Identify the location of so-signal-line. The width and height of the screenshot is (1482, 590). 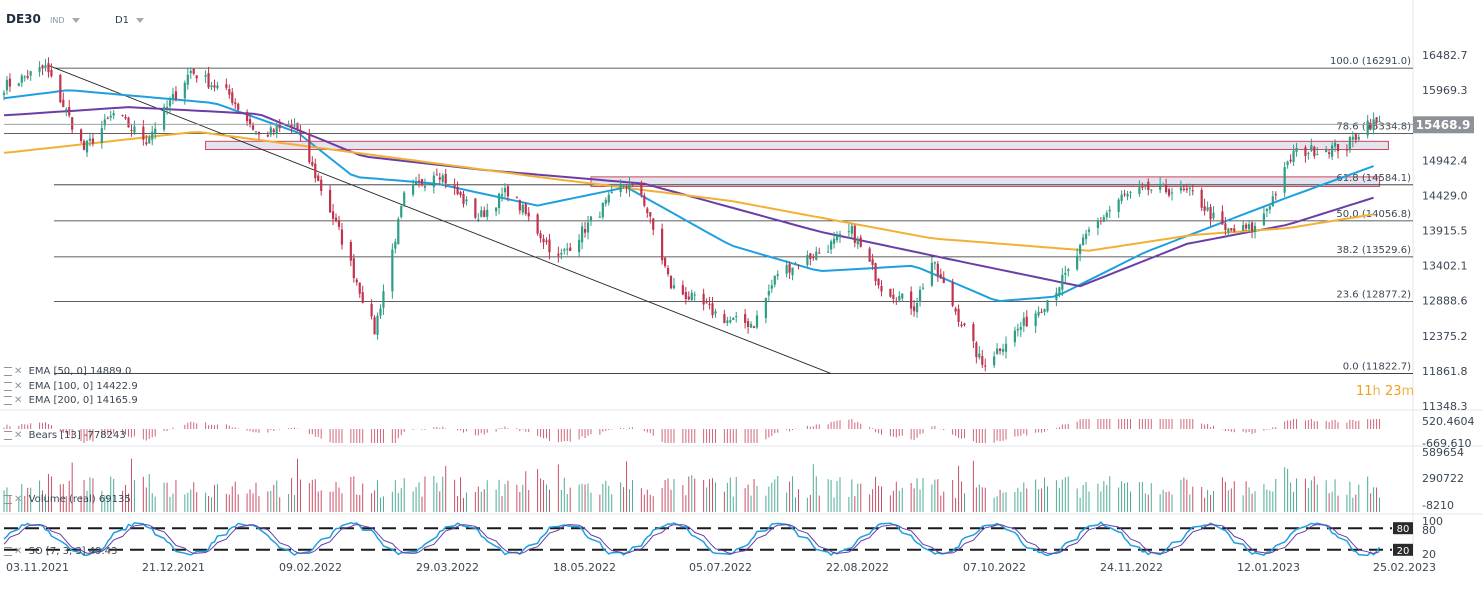
(691, 539).